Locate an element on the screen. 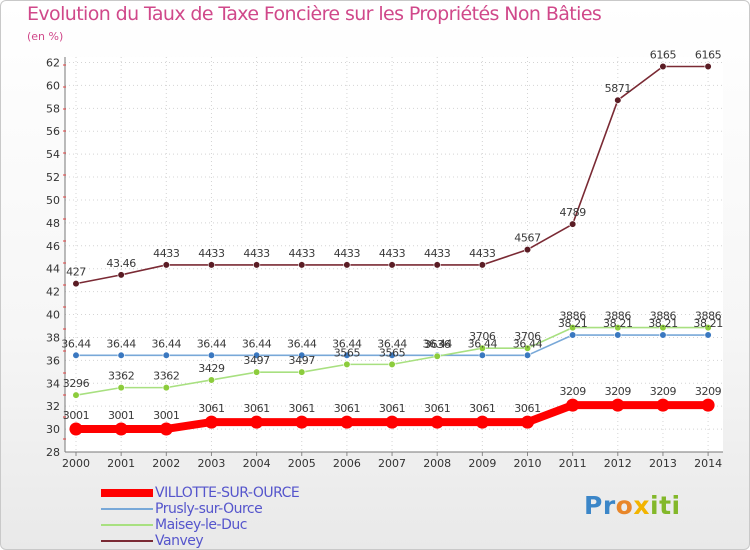 This screenshot has width=750, height=550. x-tick-label: 2014 is located at coordinates (708, 463).